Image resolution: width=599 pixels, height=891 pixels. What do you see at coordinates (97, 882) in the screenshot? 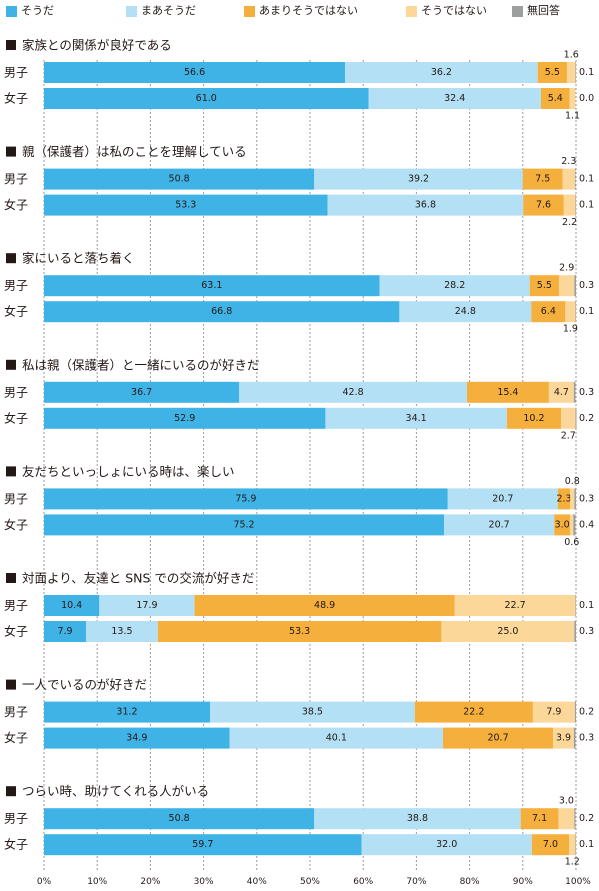
I see `x-tick-label: 10%` at bounding box center [97, 882].